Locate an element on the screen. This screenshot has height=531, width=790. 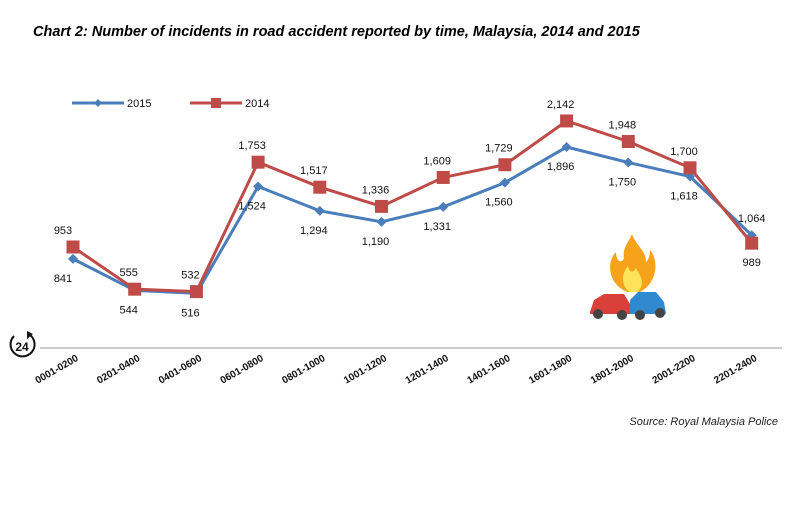
data-label-2015: 1,331 is located at coordinates (437, 227).